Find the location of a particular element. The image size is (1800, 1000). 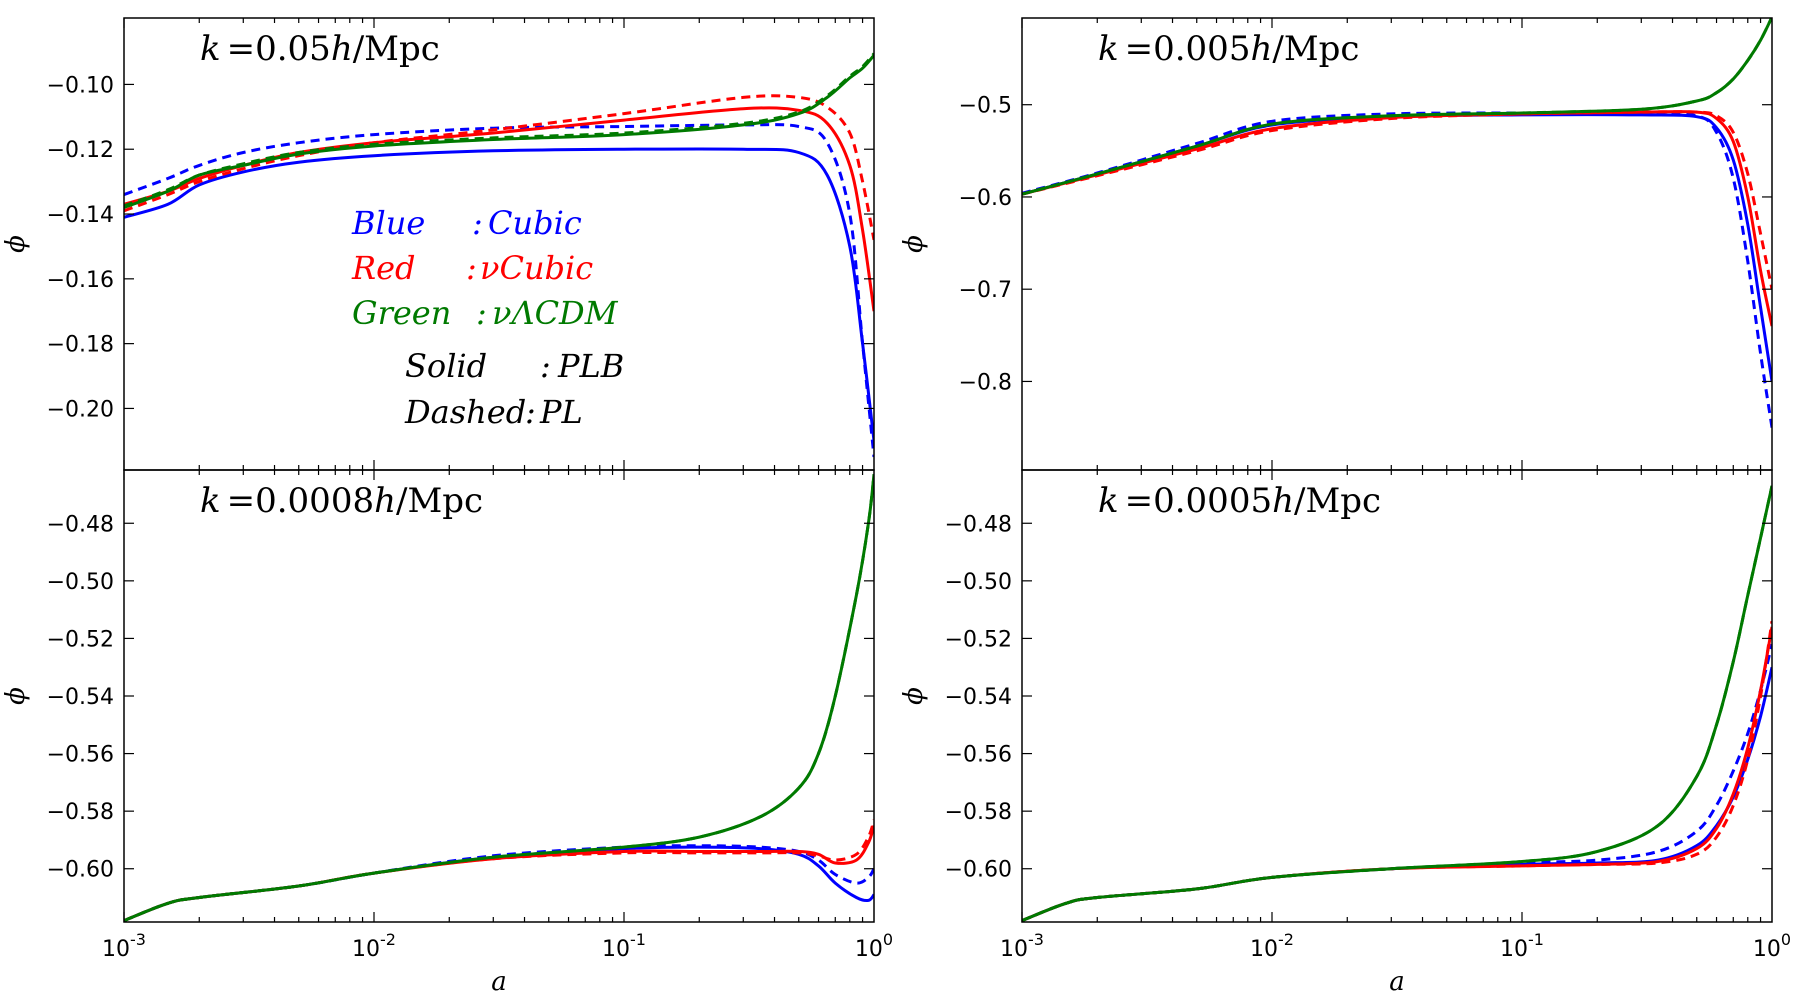

k-annotation: k =0.05h/Mpc is located at coordinates (320, 49).